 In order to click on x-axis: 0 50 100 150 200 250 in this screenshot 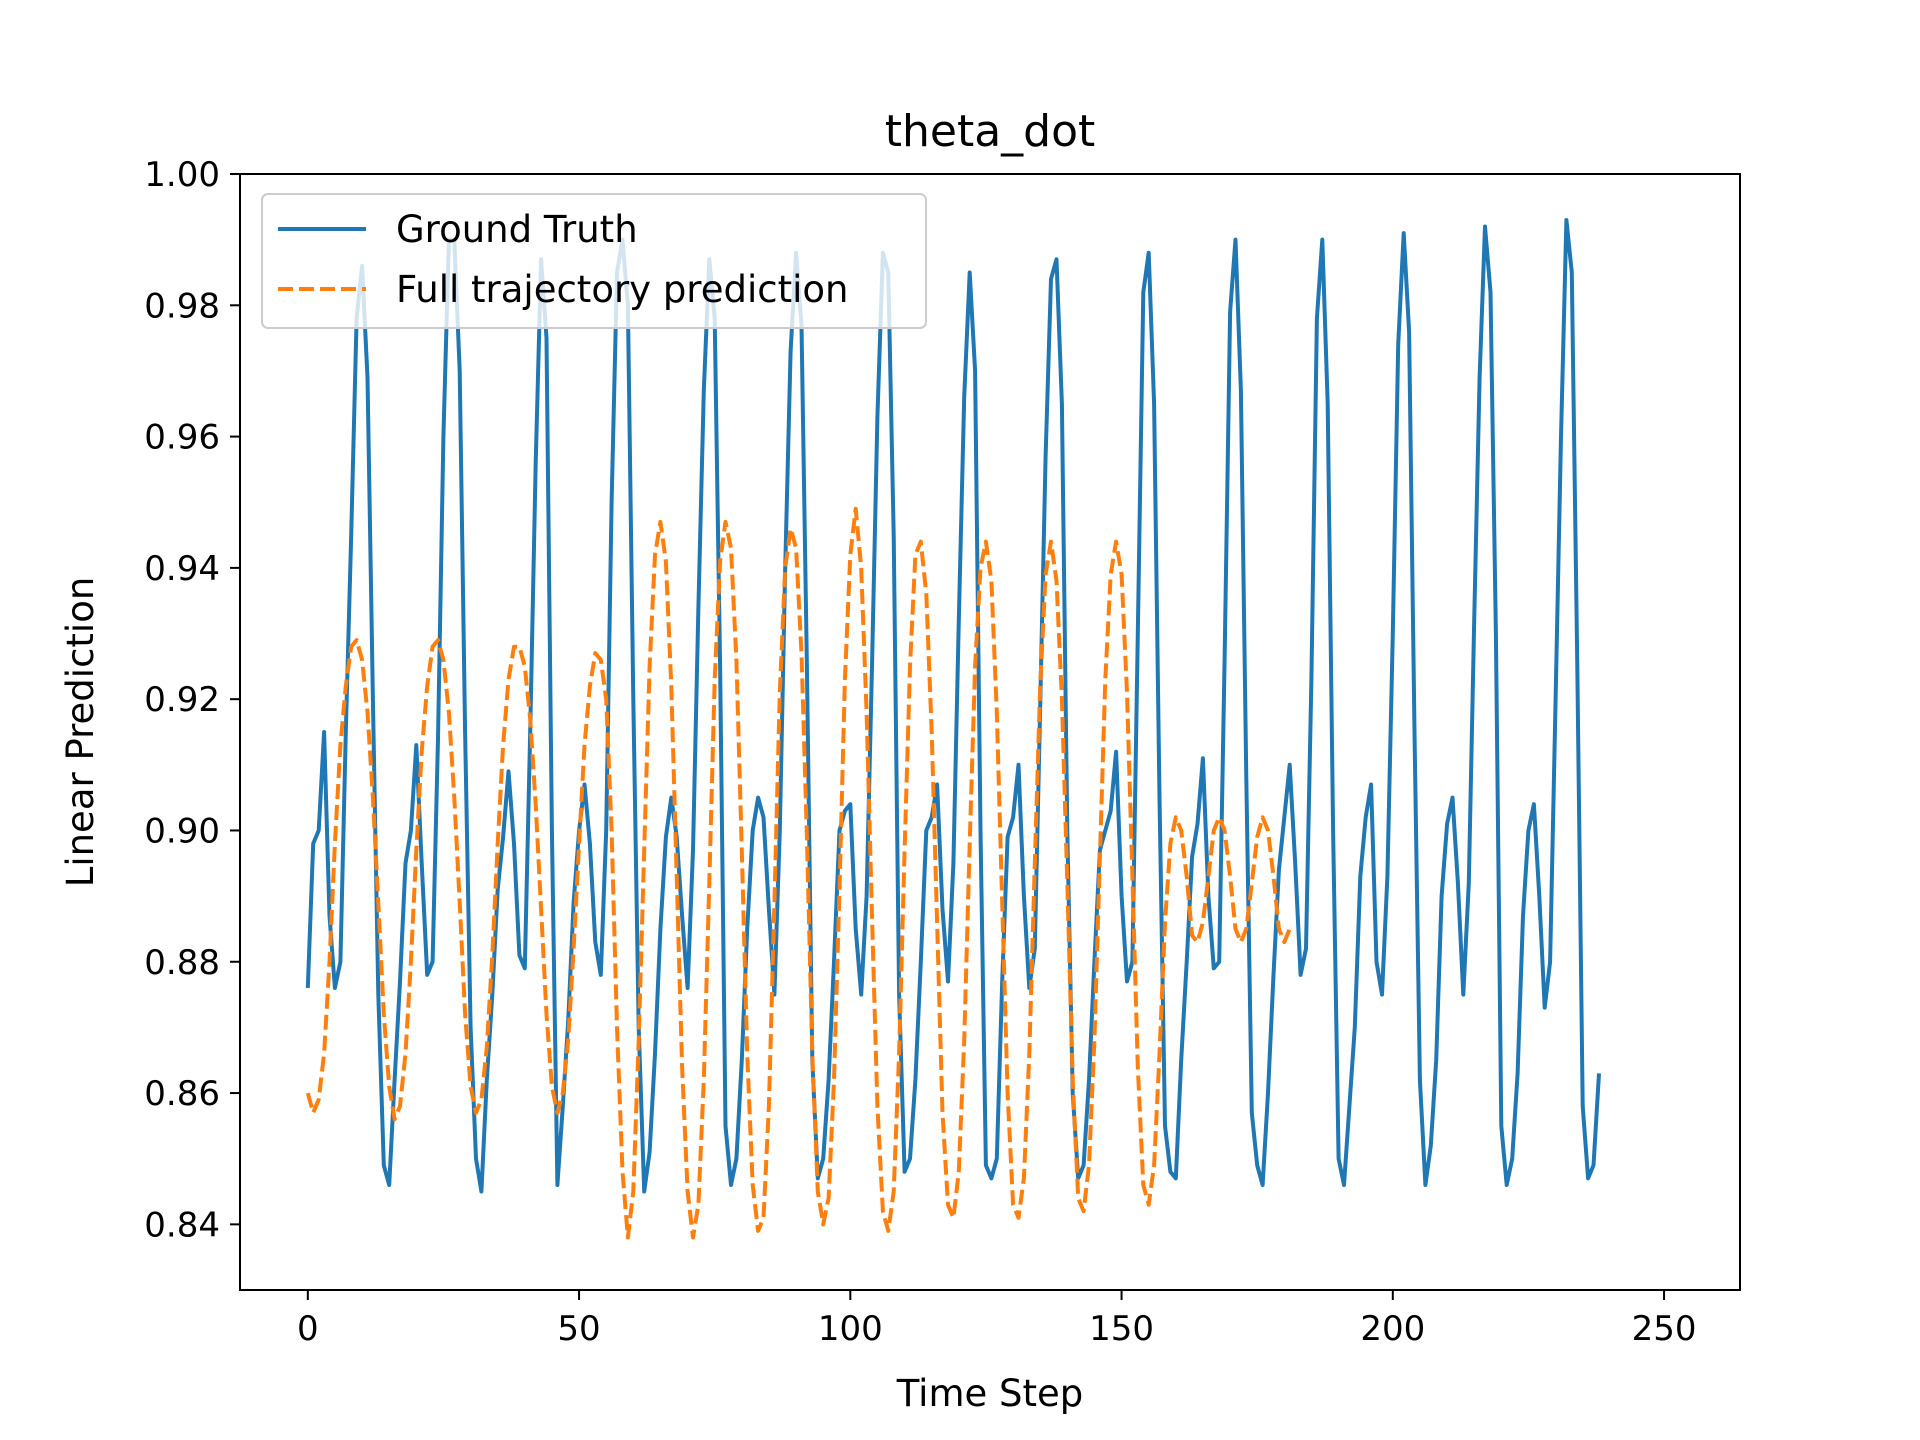, I will do `click(997, 1319)`.